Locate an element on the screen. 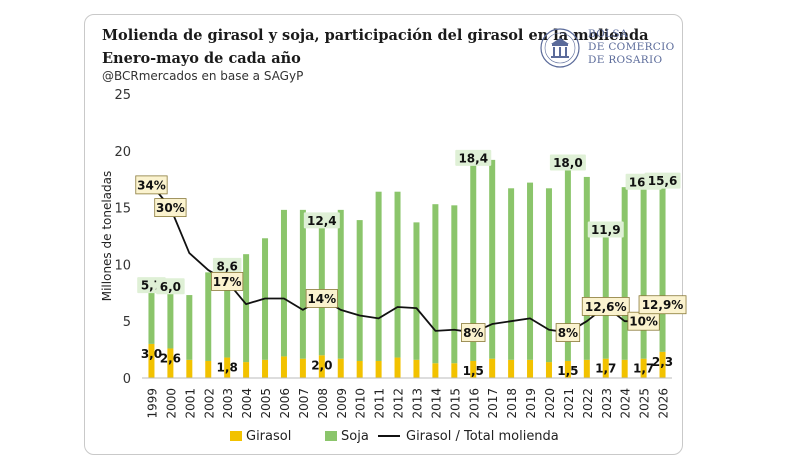  x-tick-label: 2018 is located at coordinates (512, 403).